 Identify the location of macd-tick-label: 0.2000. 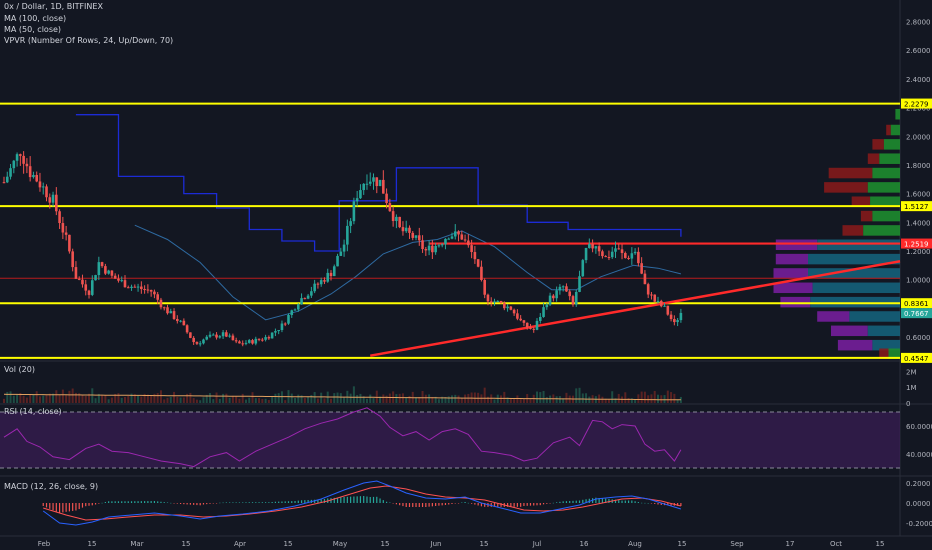
(918, 484).